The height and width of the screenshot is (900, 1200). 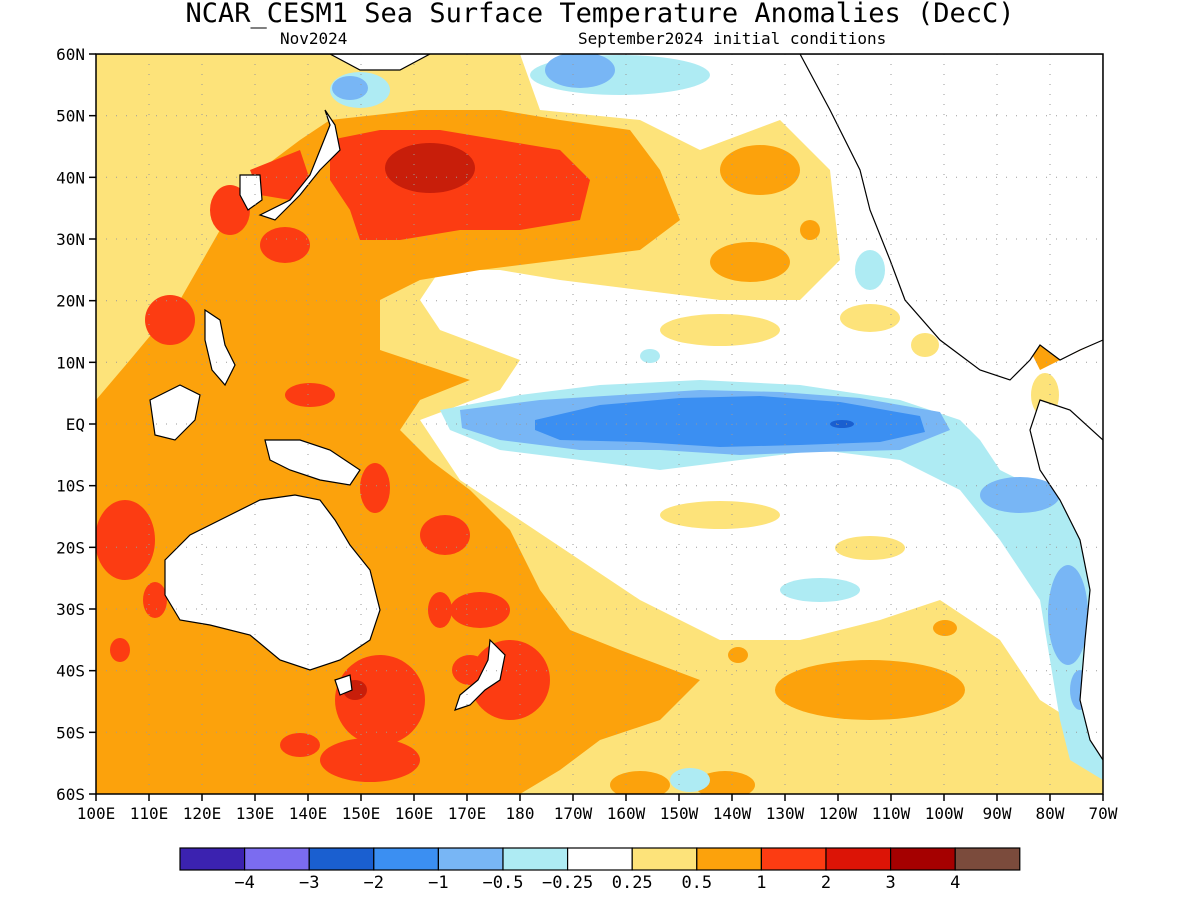 I want to click on australia-landmass, so click(x=272, y=582).